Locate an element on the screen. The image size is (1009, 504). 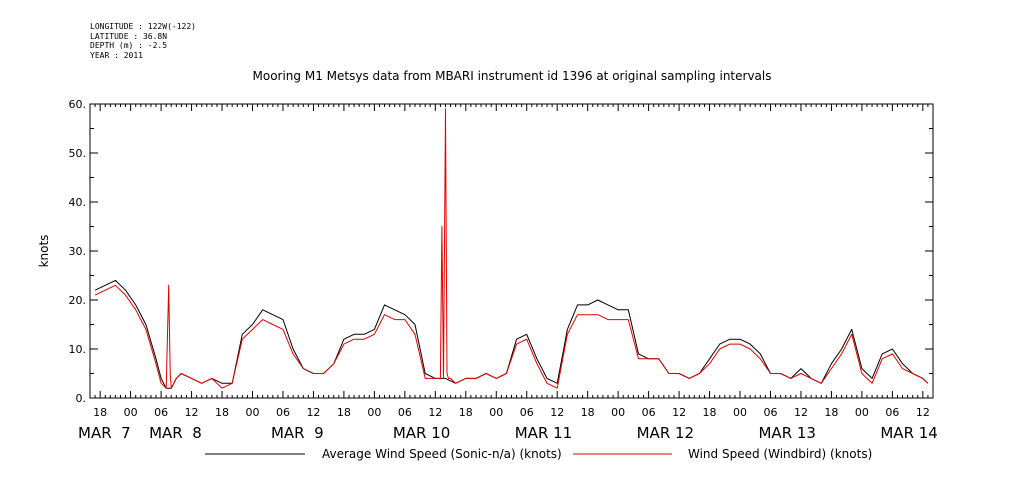
x-day-label: MAR 7 is located at coordinates (104, 433).